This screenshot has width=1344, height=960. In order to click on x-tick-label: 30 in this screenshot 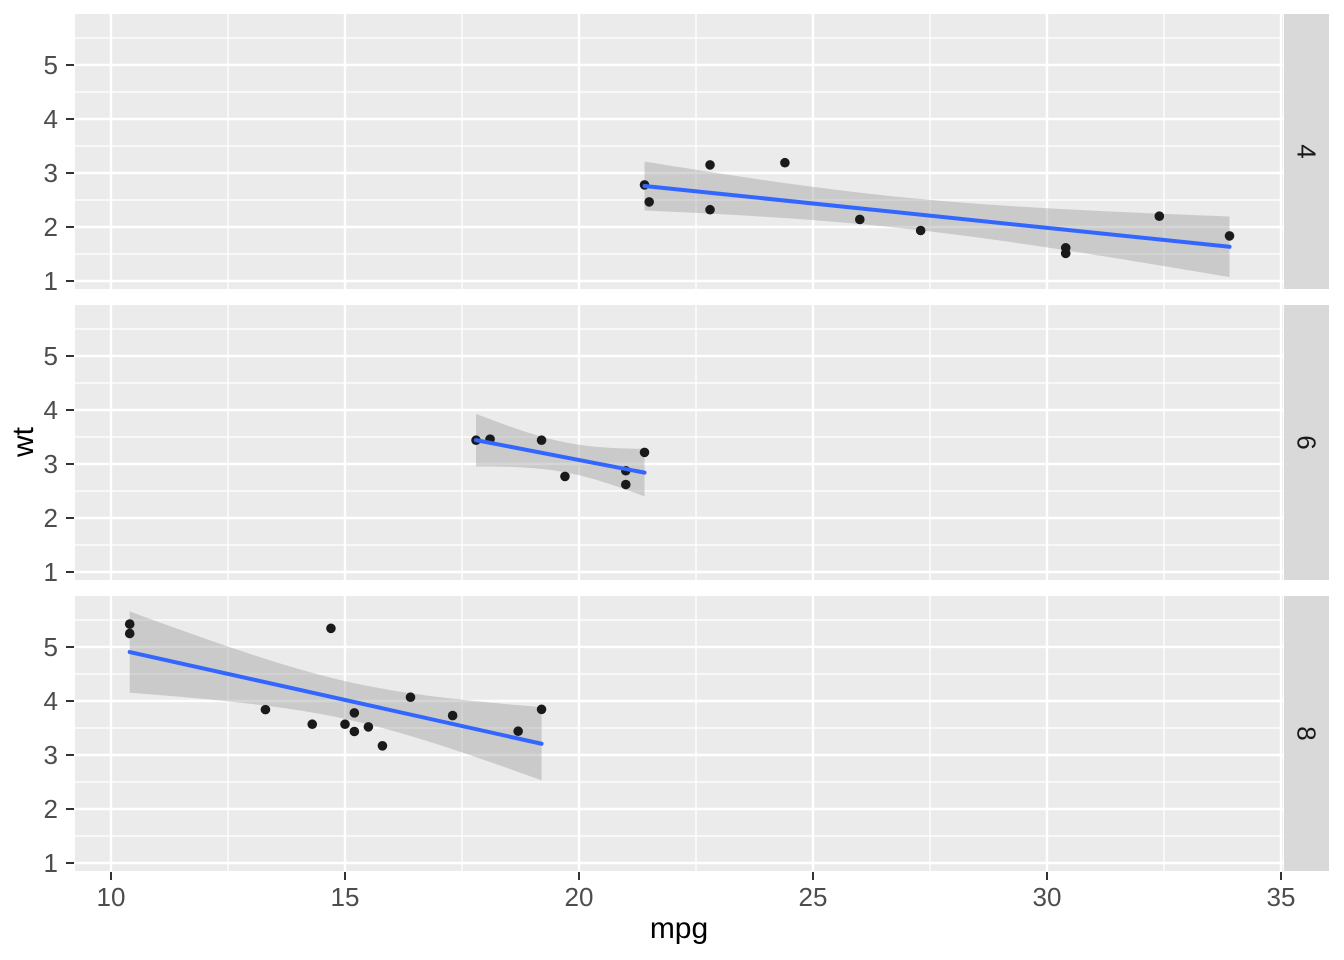, I will do `click(1047, 897)`.